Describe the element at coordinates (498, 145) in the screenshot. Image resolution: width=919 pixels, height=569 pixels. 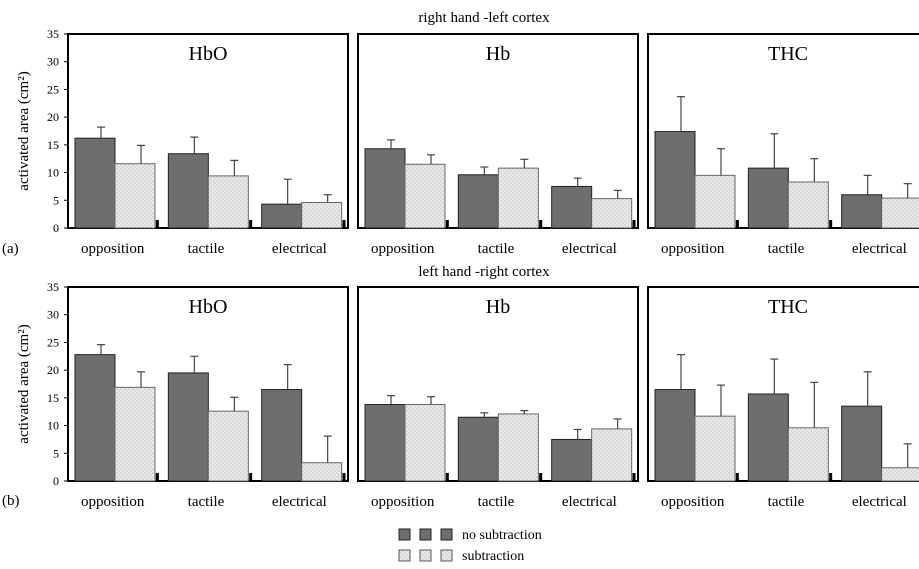
I see `panel-a-hb: Hb opposition tactile electrical` at that location.